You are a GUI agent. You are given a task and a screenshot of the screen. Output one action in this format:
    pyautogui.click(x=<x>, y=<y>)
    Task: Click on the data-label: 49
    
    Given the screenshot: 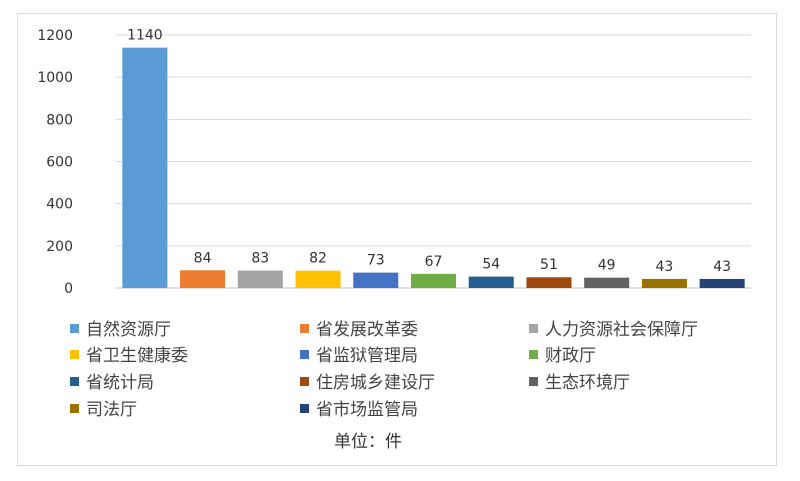 What is the action you would take?
    pyautogui.click(x=607, y=266)
    